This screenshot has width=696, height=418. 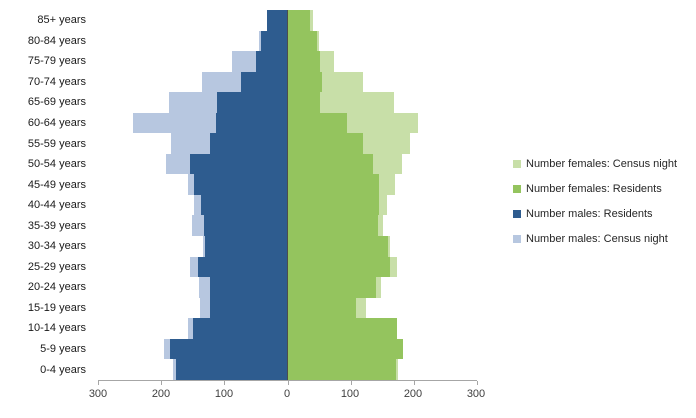 I want to click on bar-row-20-24-years, so click(x=287, y=287).